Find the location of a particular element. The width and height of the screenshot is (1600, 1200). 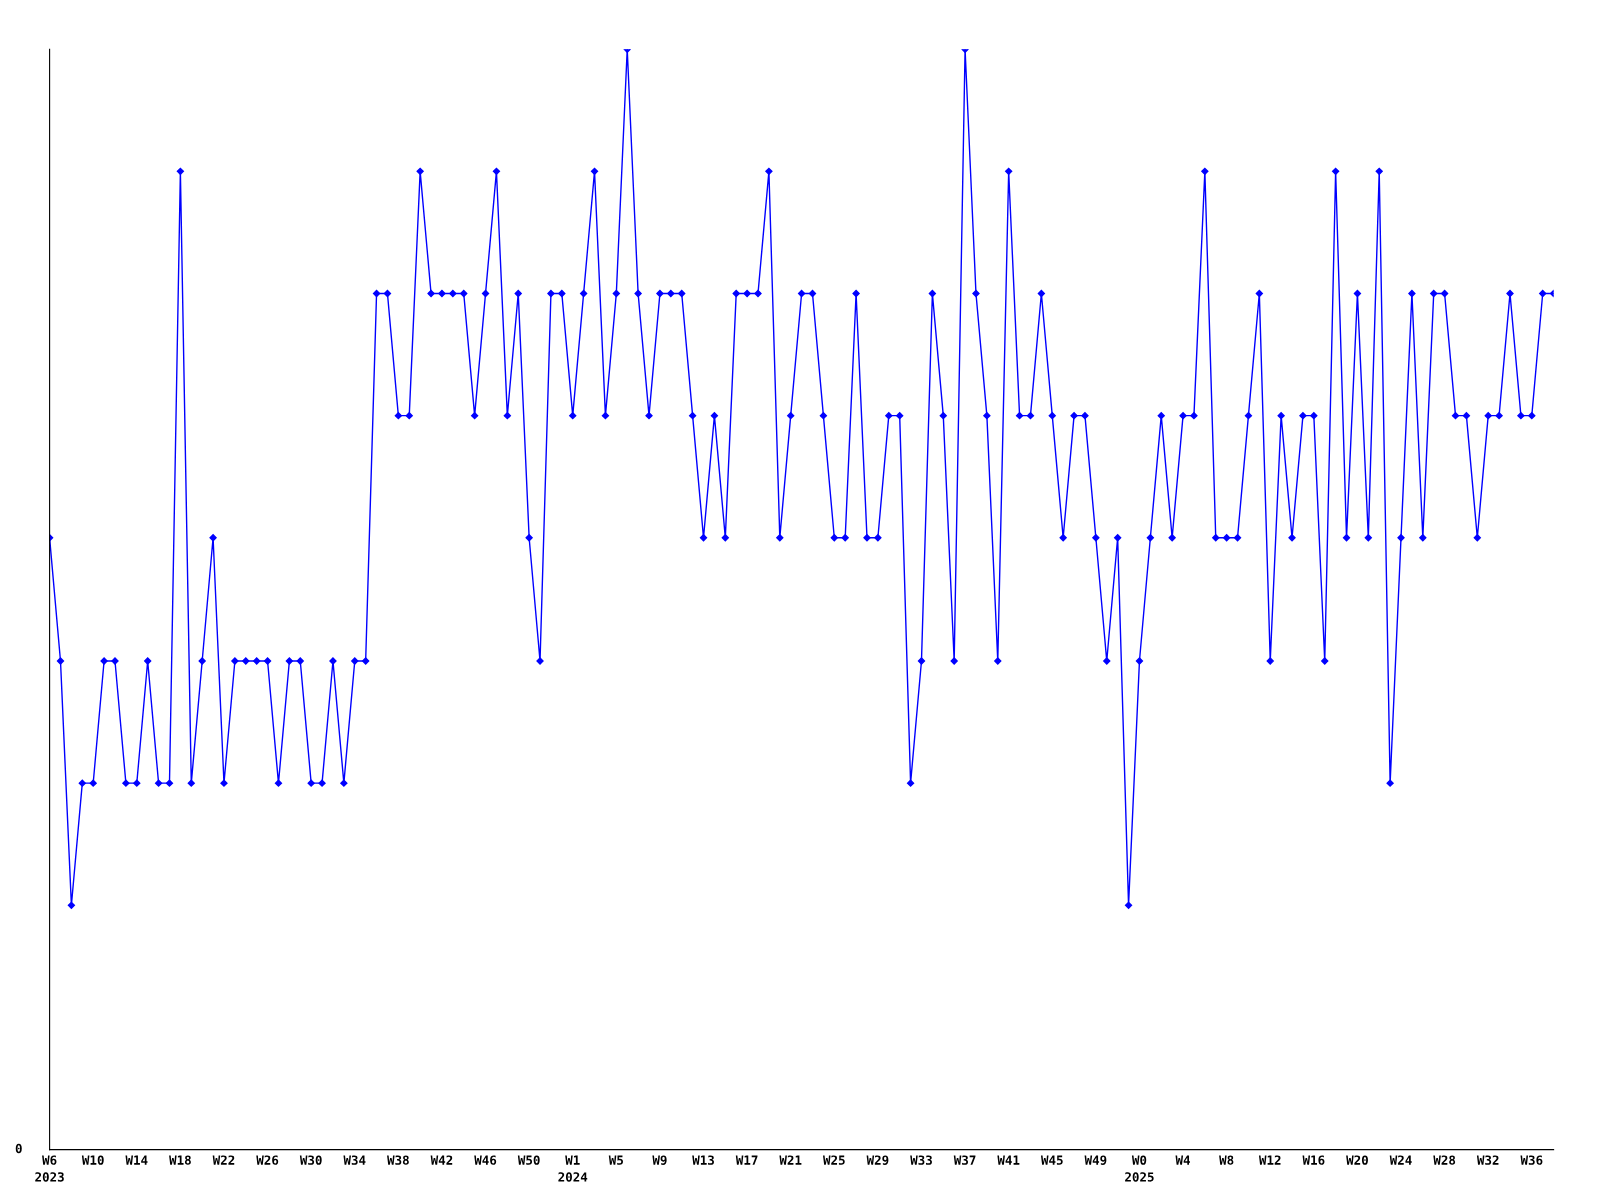

x-tick-label: W18 is located at coordinates (180, 1160).